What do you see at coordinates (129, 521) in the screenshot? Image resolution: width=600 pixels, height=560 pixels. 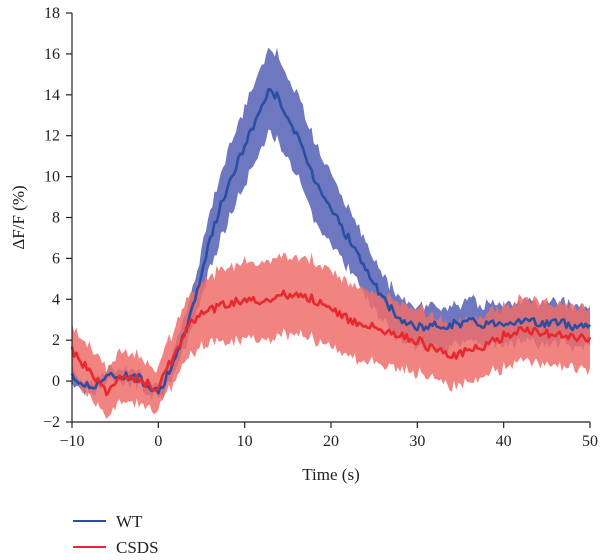 I see `legend-label-wt: WT` at bounding box center [129, 521].